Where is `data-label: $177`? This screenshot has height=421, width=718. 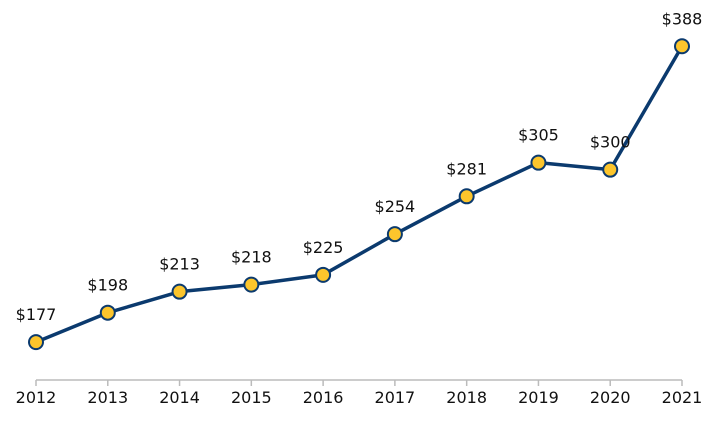 data-label: $177 is located at coordinates (36, 314).